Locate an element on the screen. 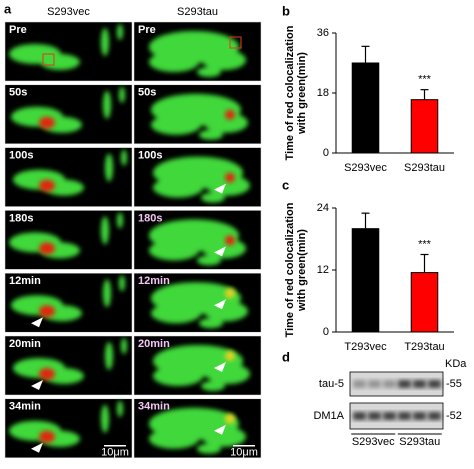  x-tick-label: S293vec is located at coordinates (365, 168).